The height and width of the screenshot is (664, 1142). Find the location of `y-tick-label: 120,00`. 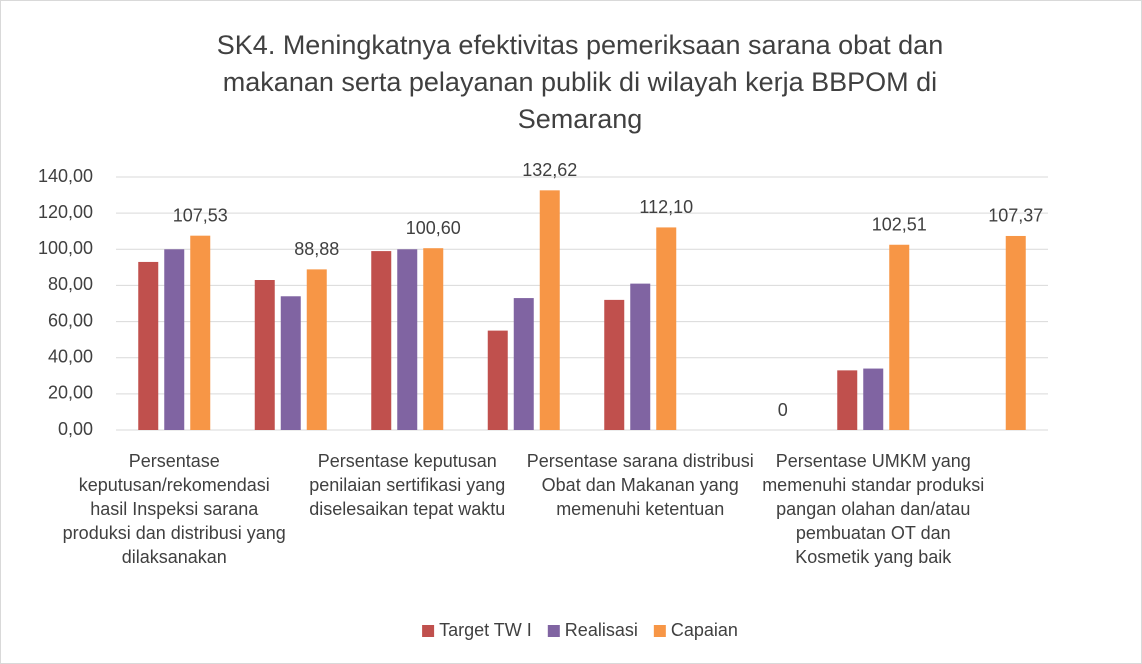

y-tick-label: 120,00 is located at coordinates (65, 212).